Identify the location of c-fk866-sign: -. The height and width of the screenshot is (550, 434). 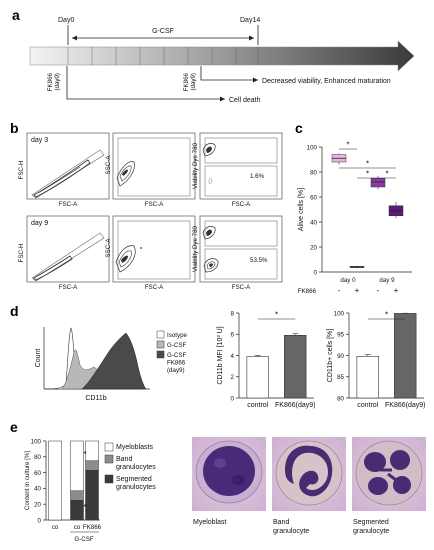
(378, 290).